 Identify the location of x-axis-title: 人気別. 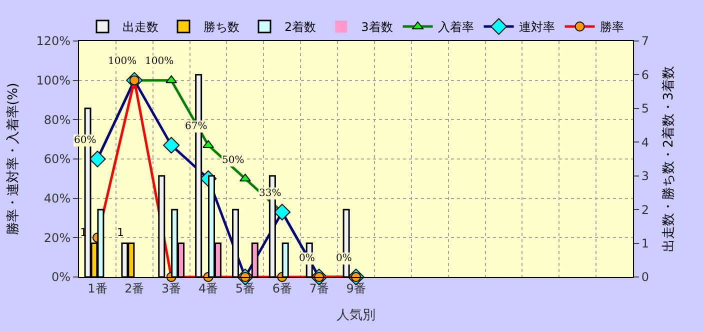
(356, 315).